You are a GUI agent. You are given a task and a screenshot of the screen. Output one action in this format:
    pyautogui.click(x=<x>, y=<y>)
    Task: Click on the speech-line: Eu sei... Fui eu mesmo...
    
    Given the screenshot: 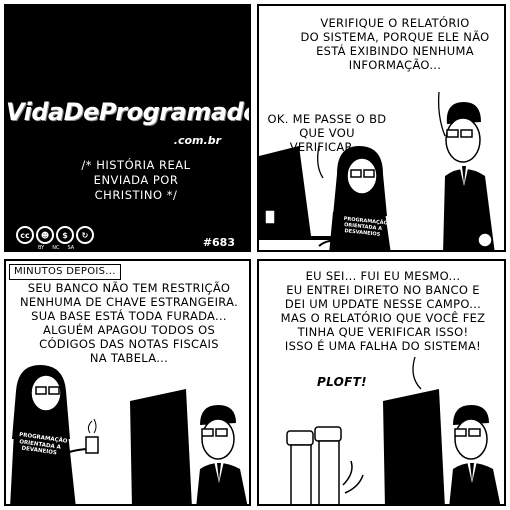 What is the action you would take?
    pyautogui.click(x=383, y=276)
    